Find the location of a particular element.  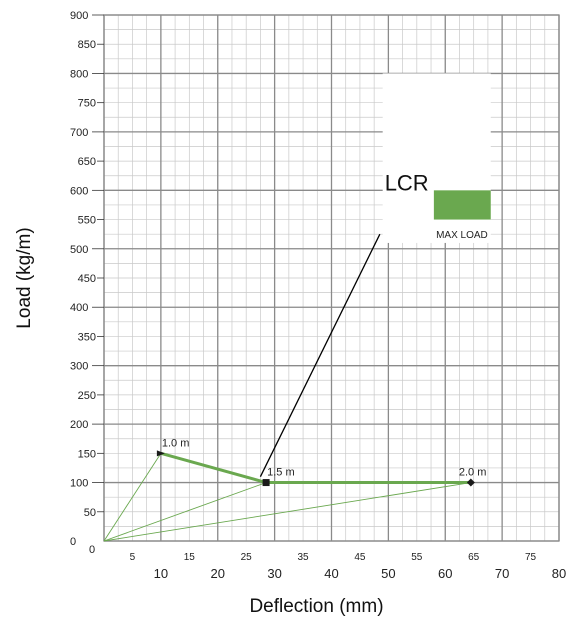

point-label: 2.0 m is located at coordinates (473, 473).